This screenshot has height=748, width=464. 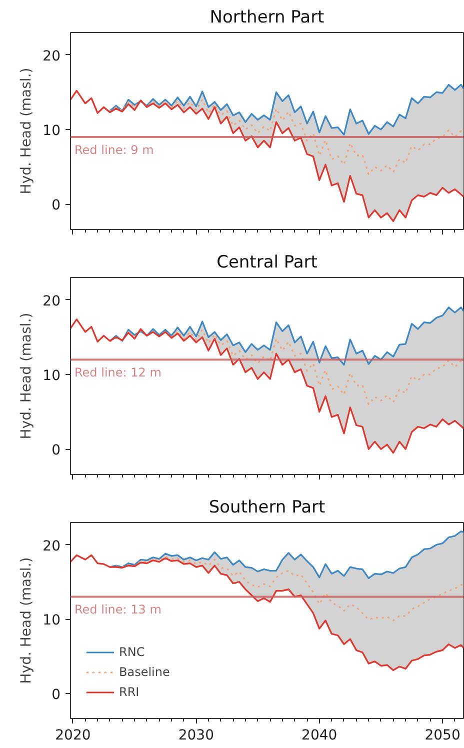 I want to click on ref-line-label: Red line: 12 m, so click(x=118, y=373).